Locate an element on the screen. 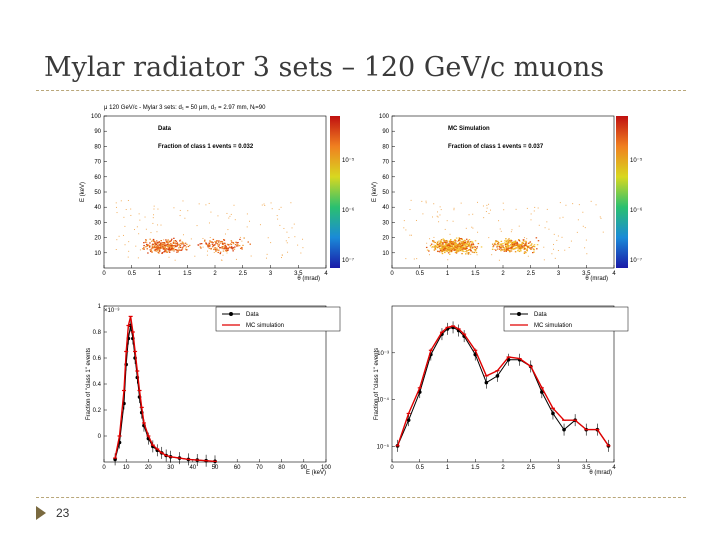 The height and width of the screenshot is (540, 720). footer-arrow-icon is located at coordinates (41, 513).